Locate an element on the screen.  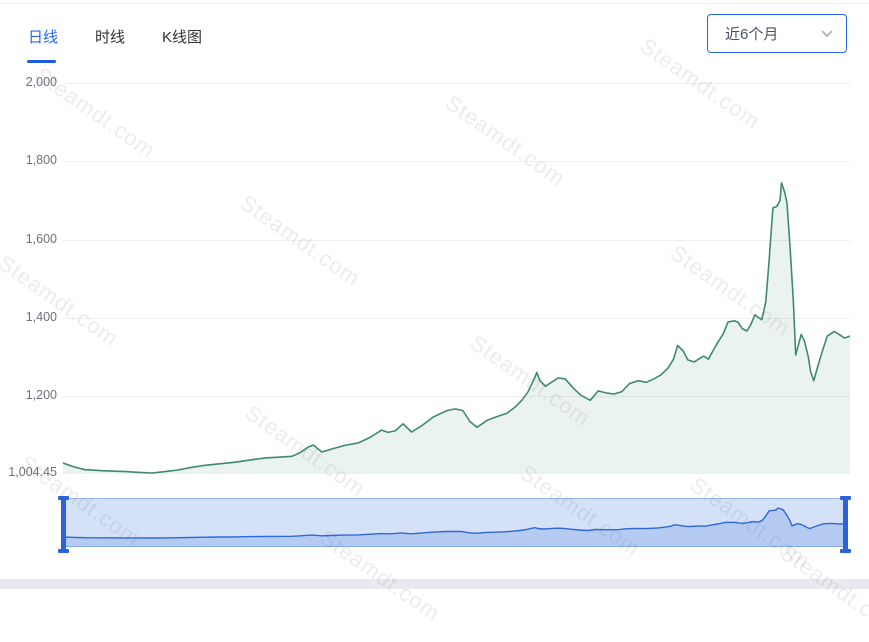
bottom-section-edge is located at coordinates (434, 584).